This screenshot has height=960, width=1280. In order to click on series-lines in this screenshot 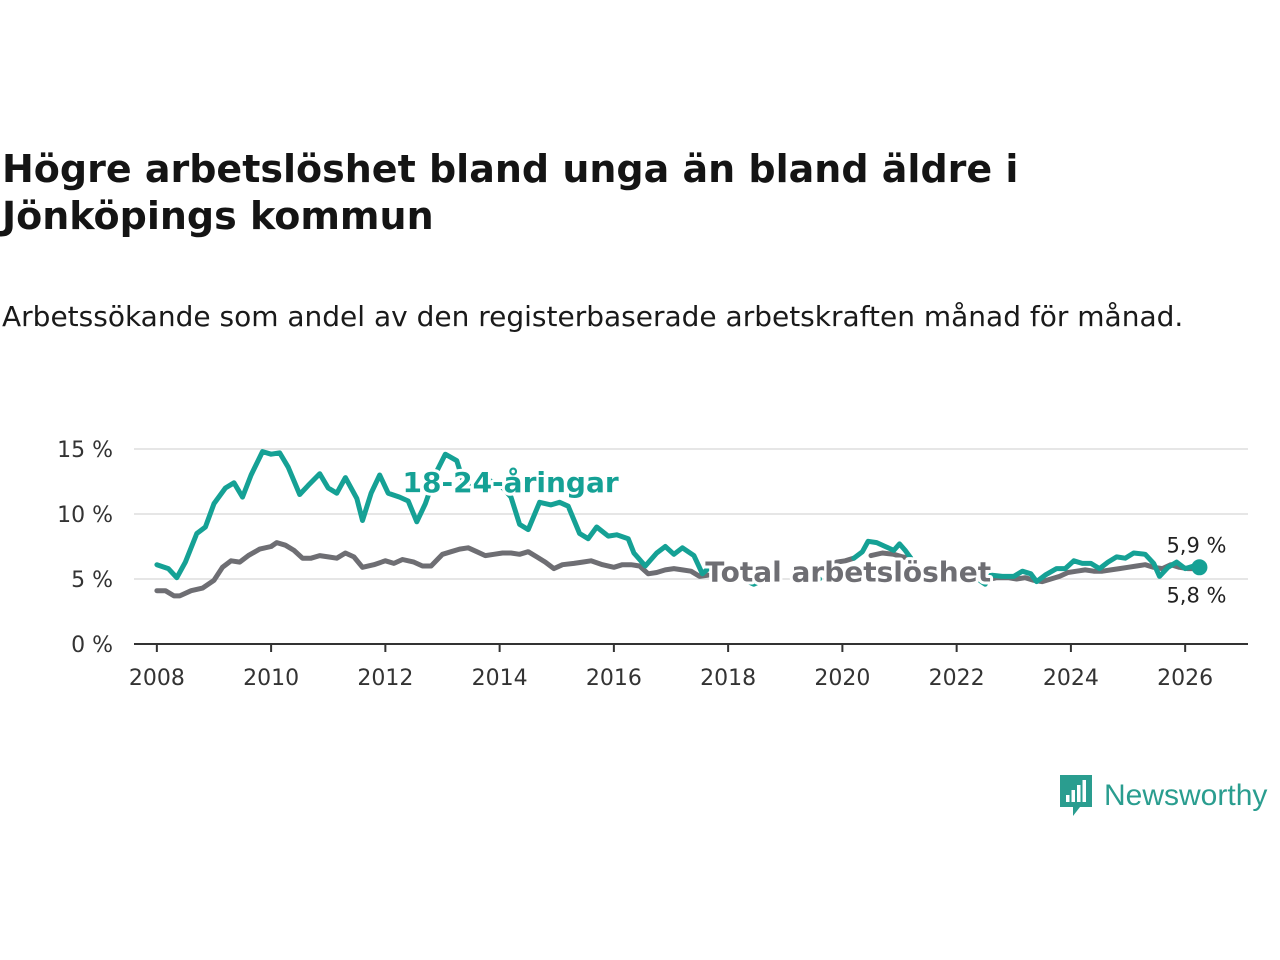, I will do `click(681, 524)`.